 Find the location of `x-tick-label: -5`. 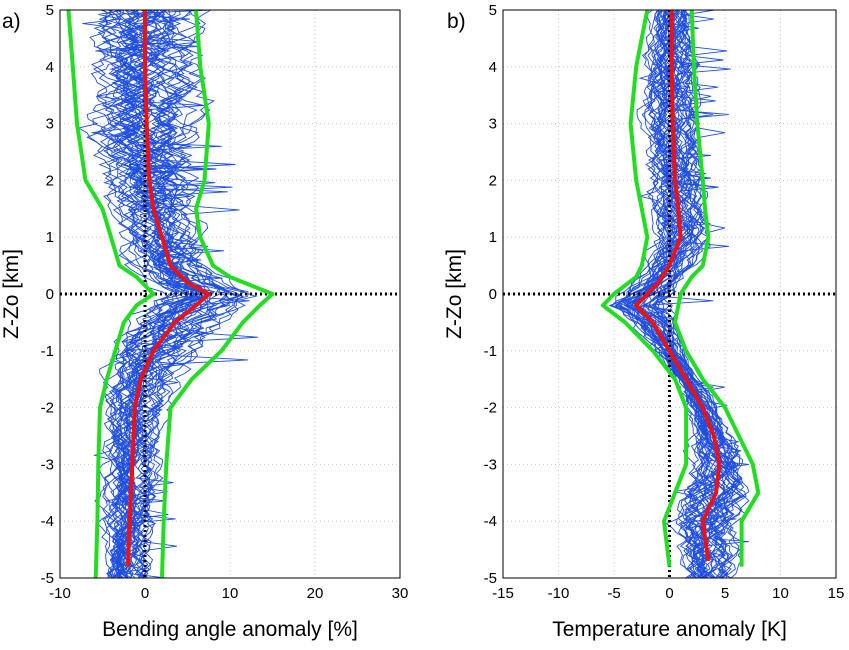

x-tick-label: -5 is located at coordinates (613, 593).